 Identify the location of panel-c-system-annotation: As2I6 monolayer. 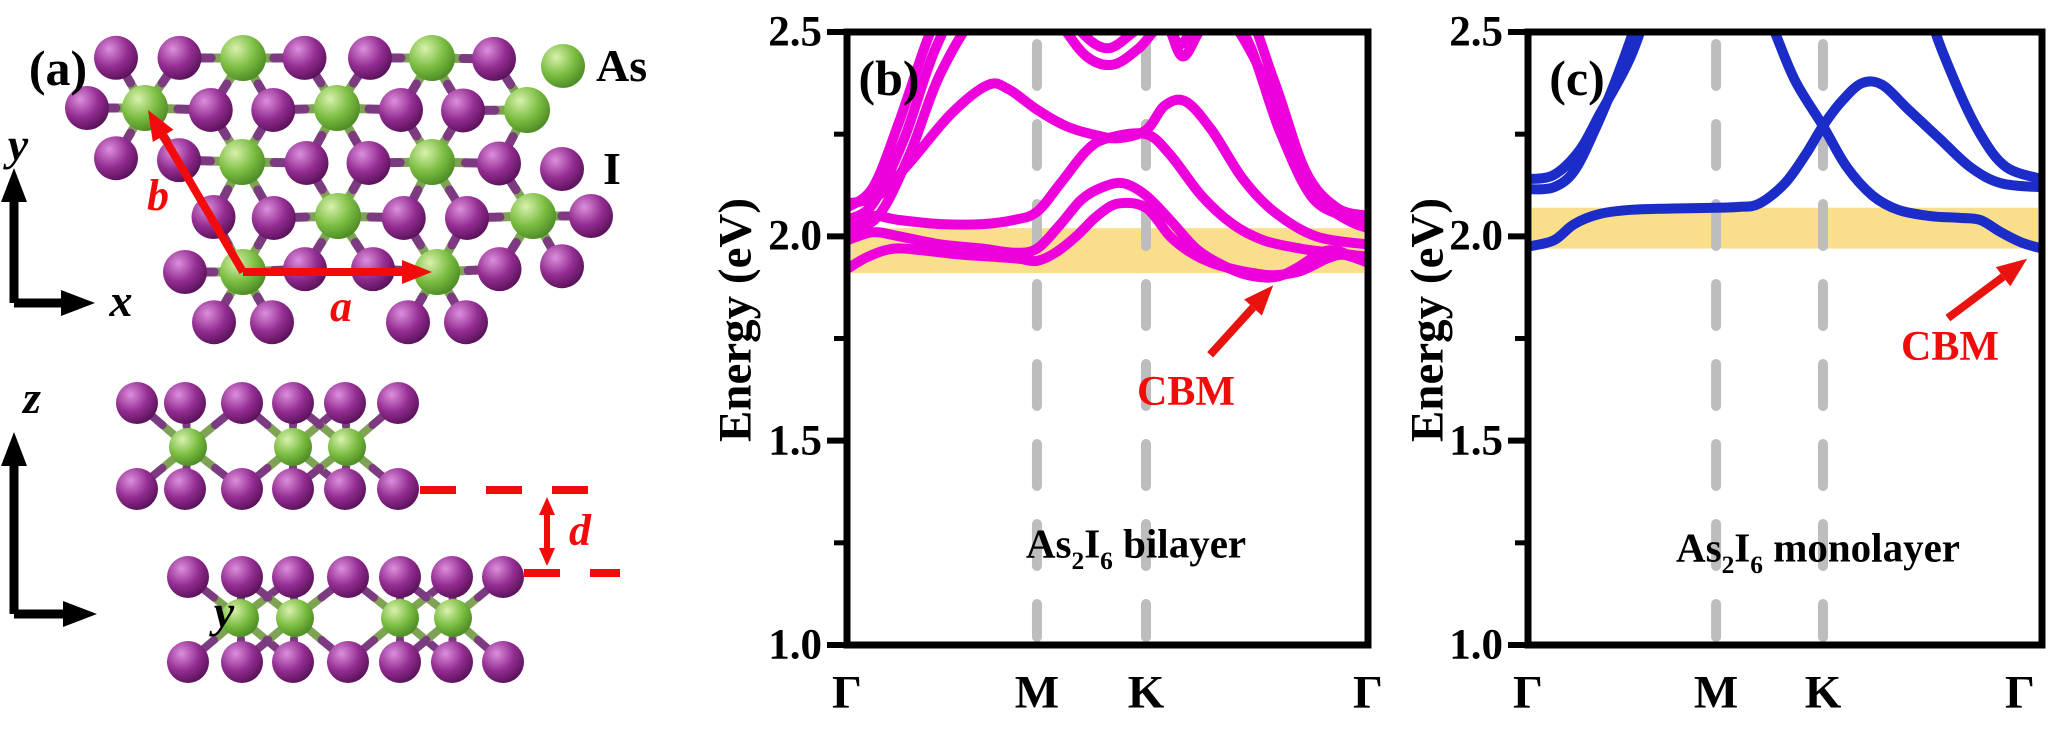
(1818, 551).